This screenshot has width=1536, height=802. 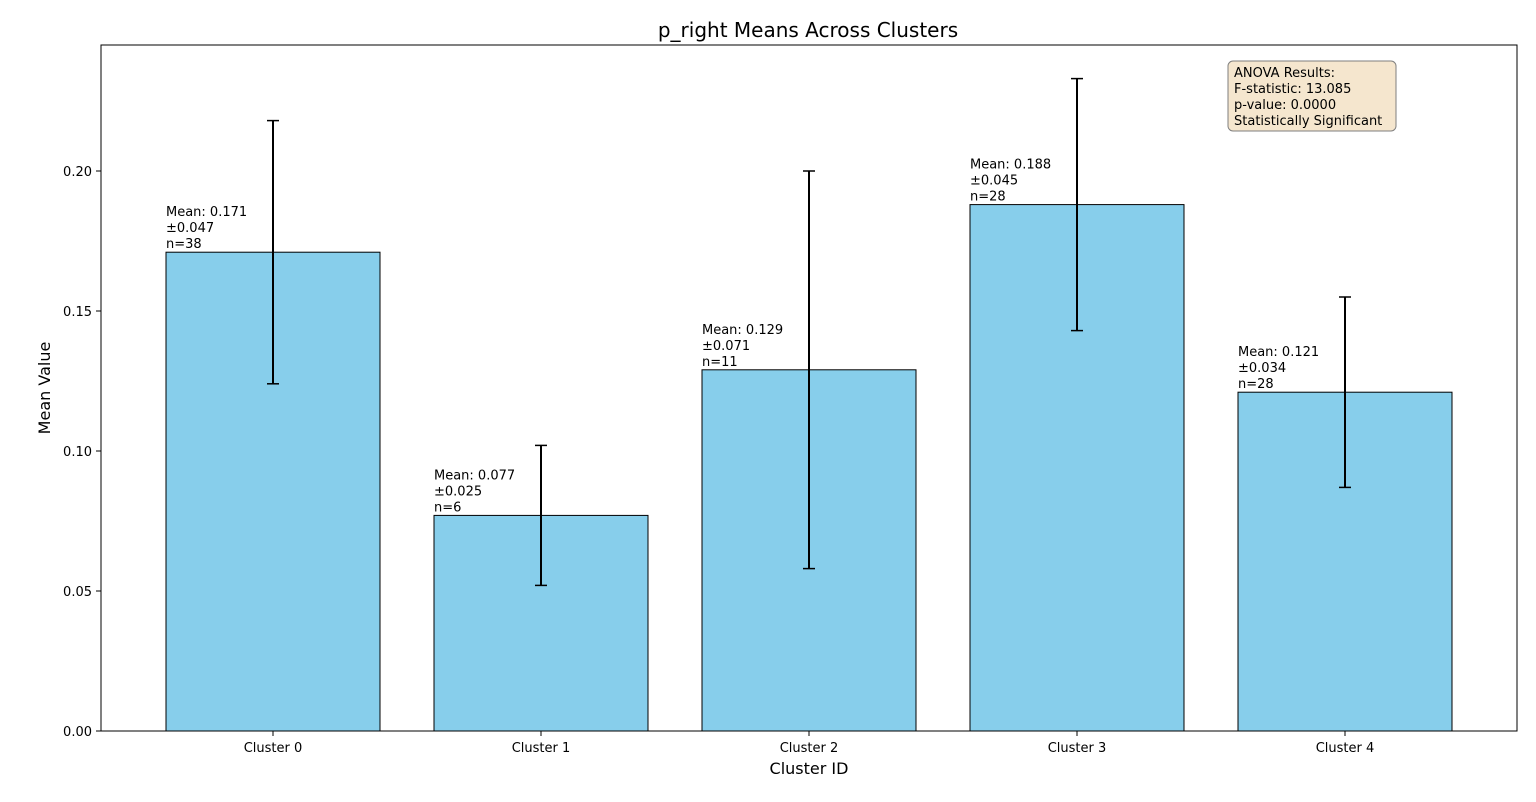 What do you see at coordinates (1010, 165) in the screenshot?
I see `bar-label-line: Mean: 0.188` at bounding box center [1010, 165].